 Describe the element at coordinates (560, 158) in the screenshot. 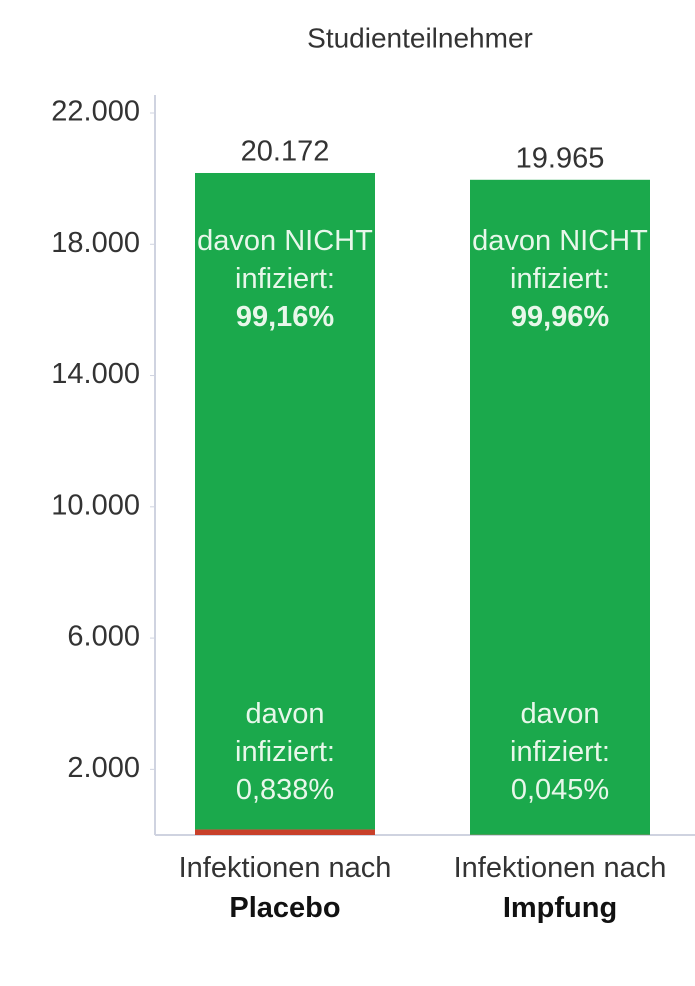

I see `total-label: 19.965` at that location.